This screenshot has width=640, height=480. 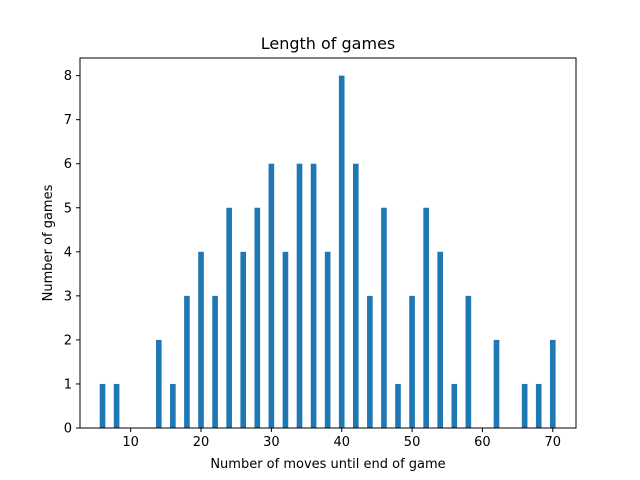 I want to click on y-tick-label: 8, so click(x=68, y=76).